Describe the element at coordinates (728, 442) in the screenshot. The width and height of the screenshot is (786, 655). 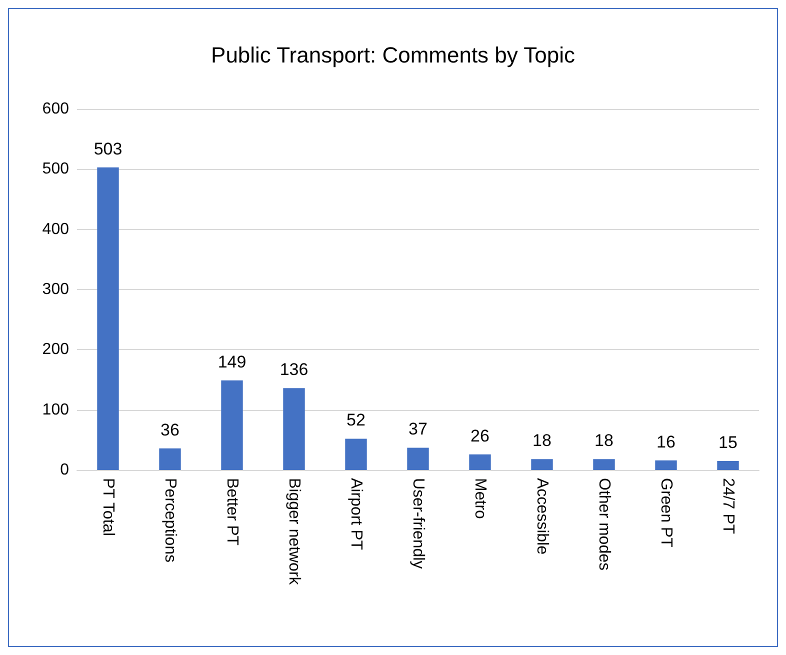
I see `data-label: 15` at that location.